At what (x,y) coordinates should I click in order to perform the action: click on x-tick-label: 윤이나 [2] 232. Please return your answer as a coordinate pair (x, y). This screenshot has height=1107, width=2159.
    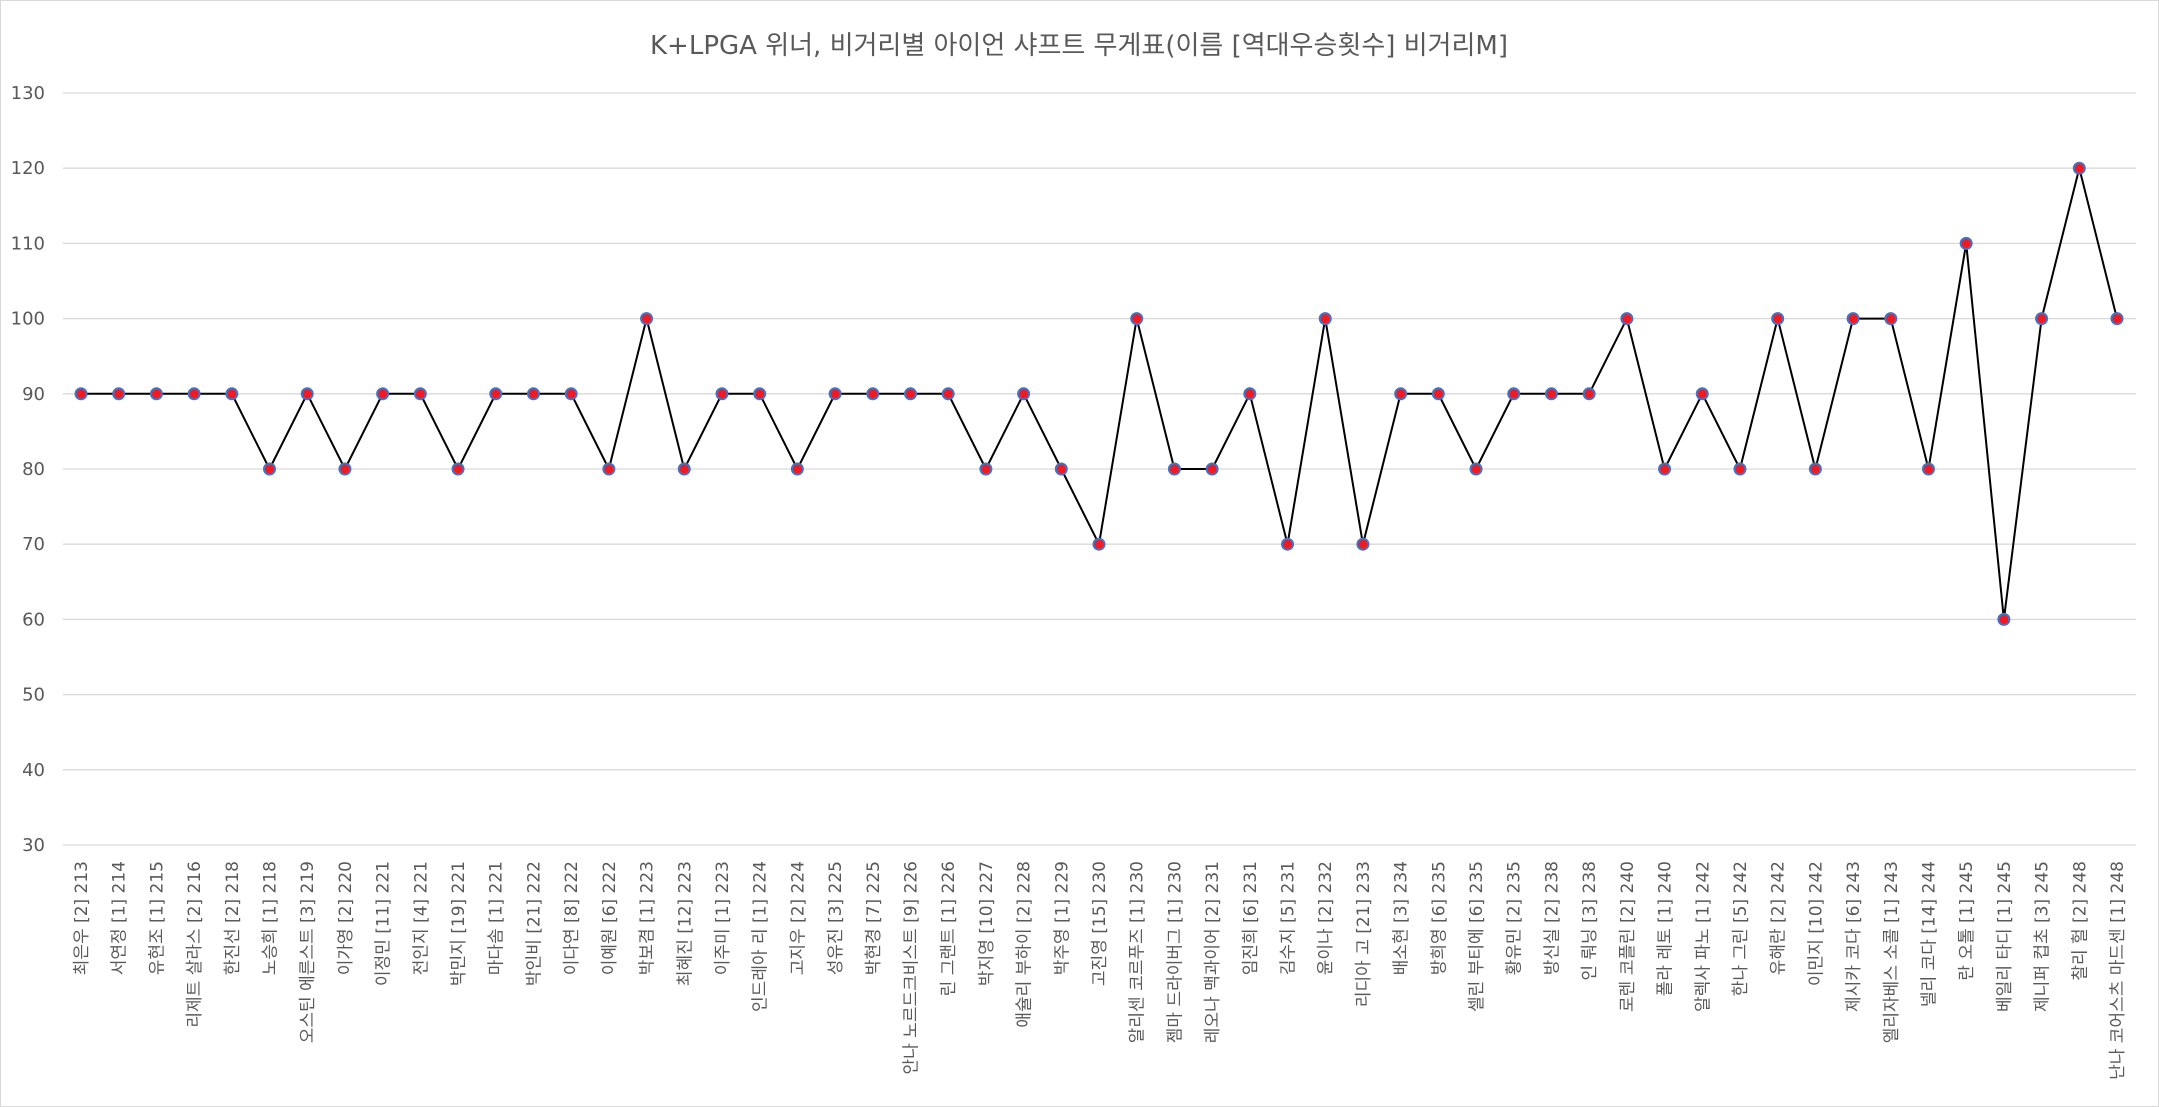
    Looking at the image, I should click on (1326, 918).